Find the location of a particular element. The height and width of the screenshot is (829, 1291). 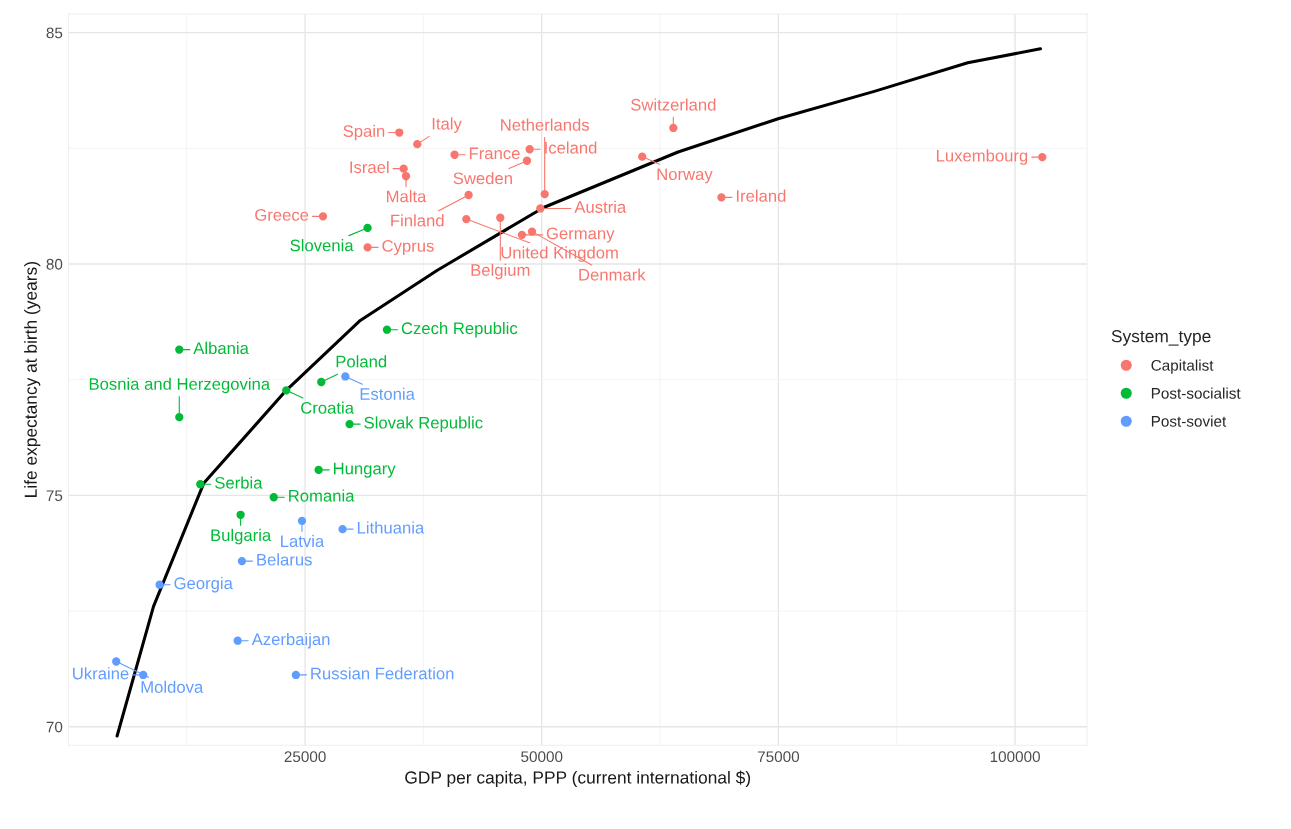

annotation: France is located at coordinates (494, 153).